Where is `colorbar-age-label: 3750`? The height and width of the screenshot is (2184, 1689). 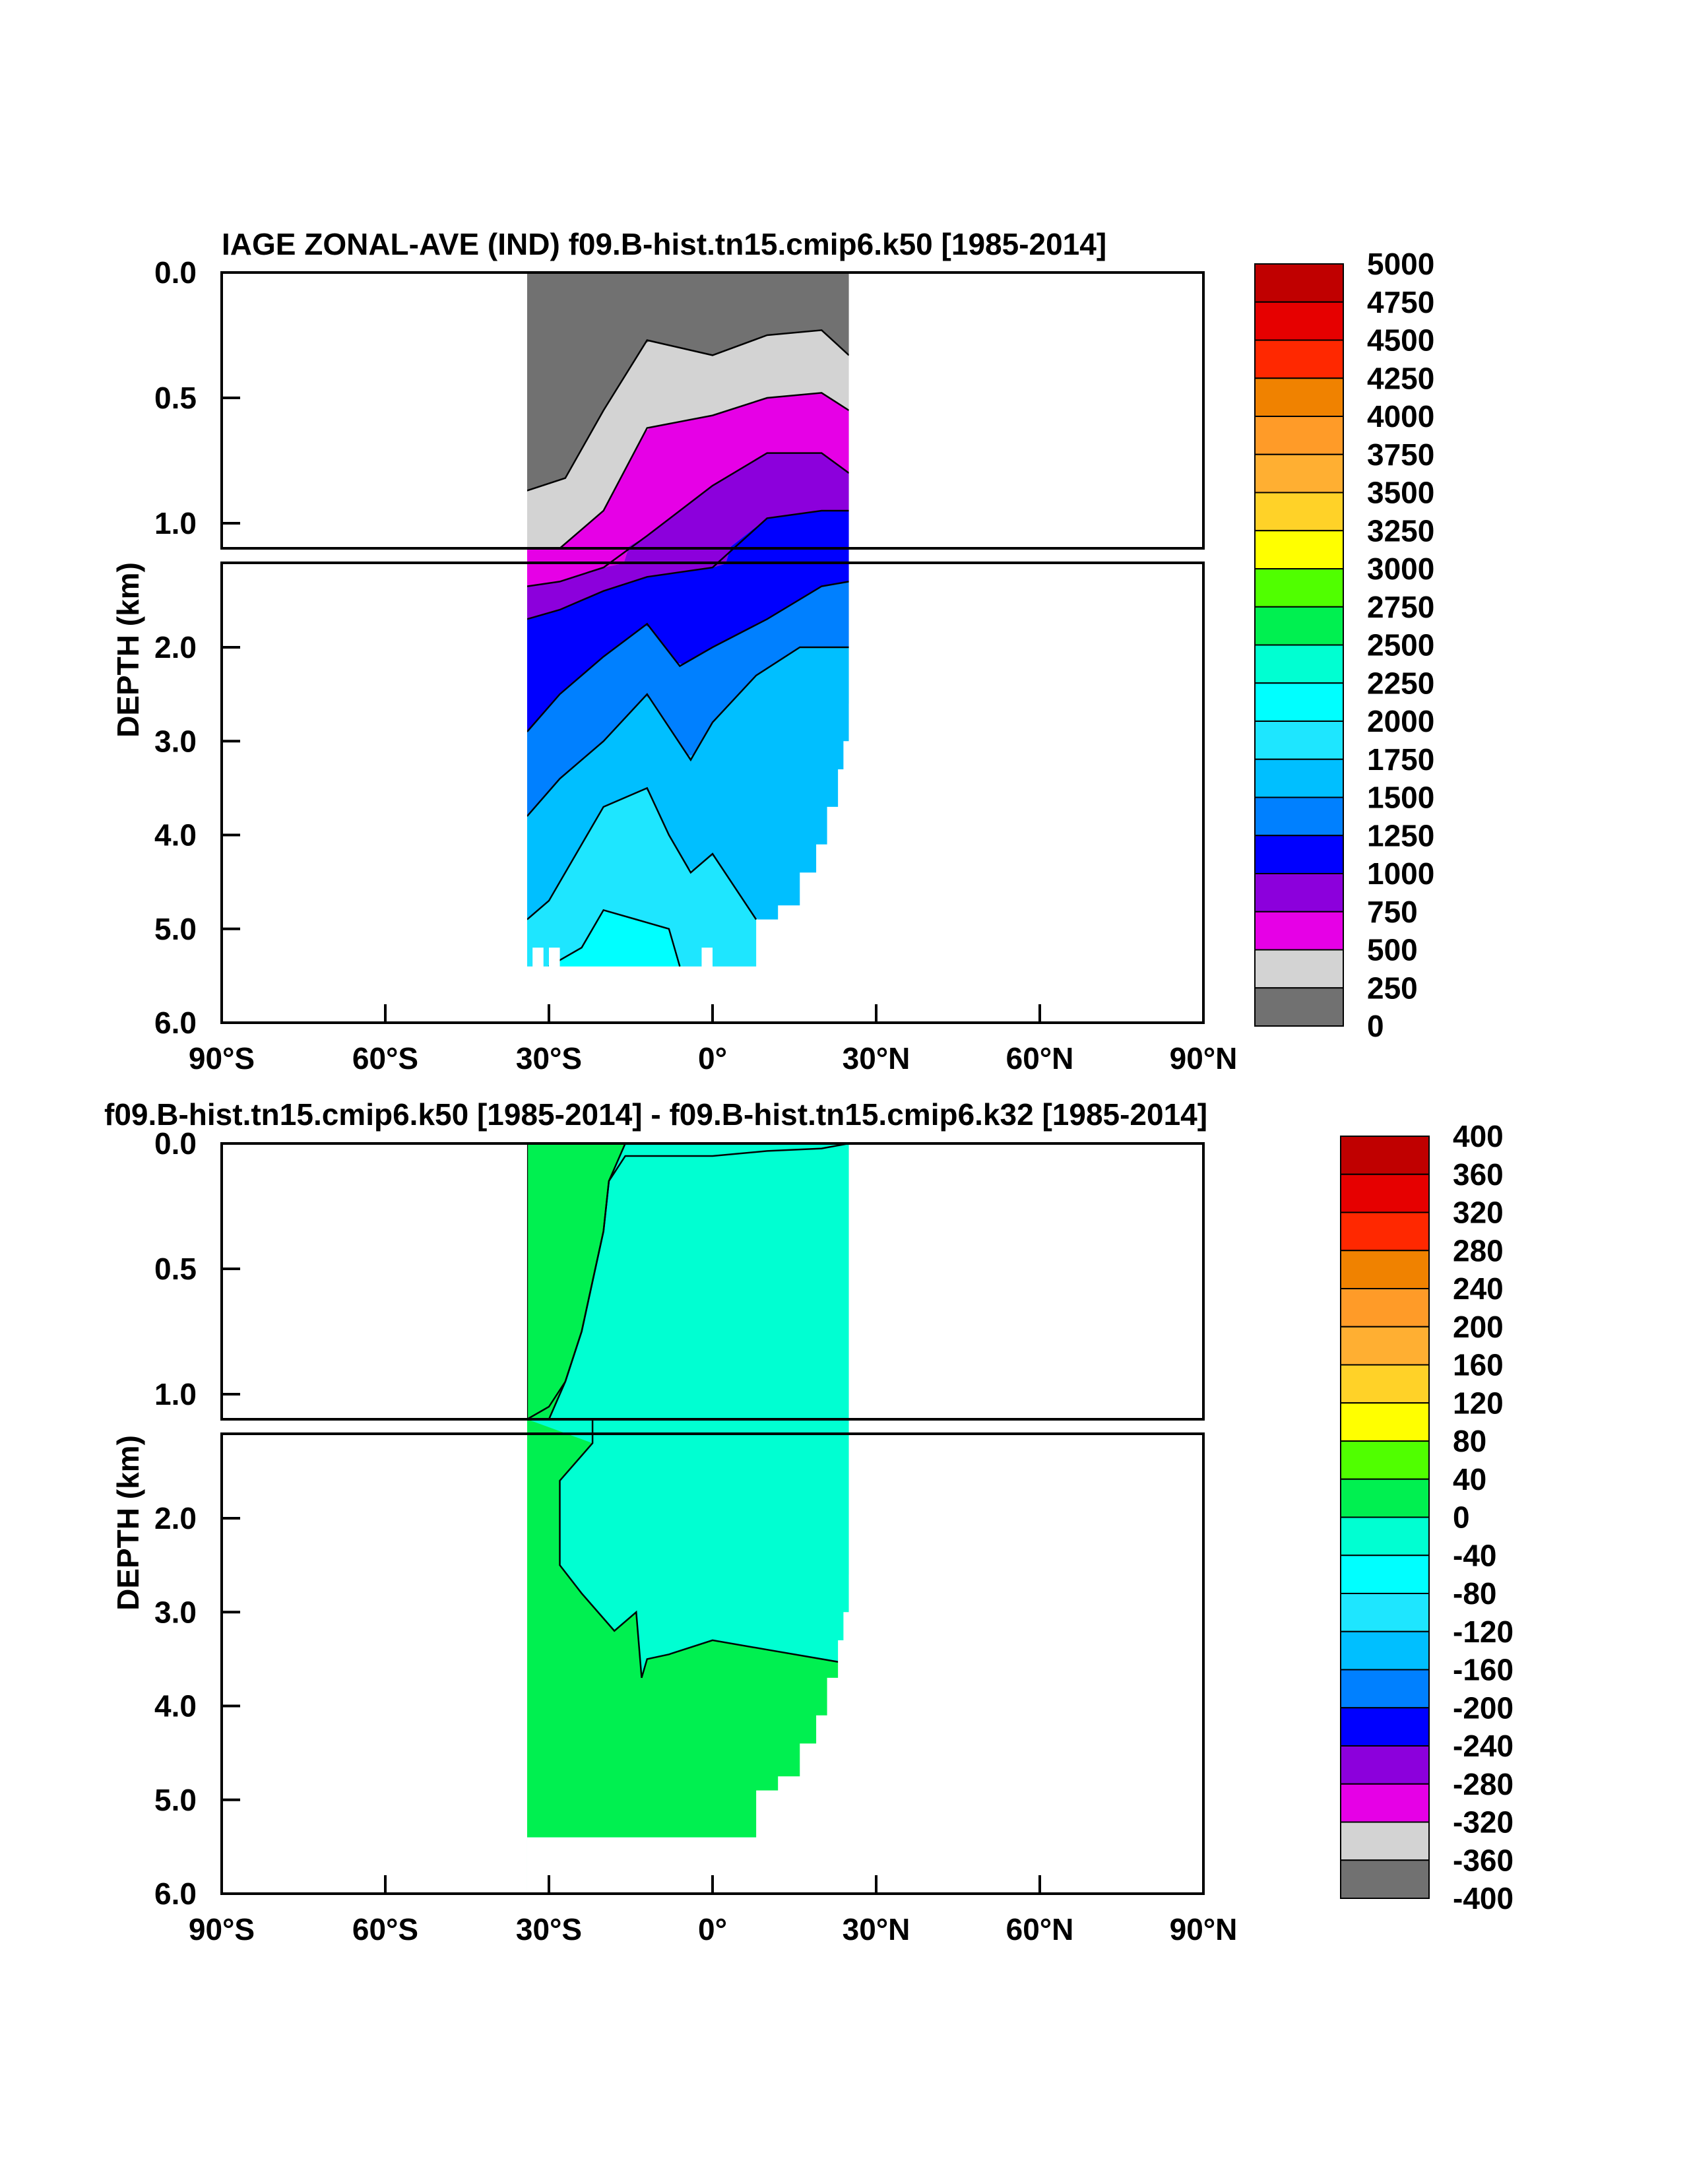 colorbar-age-label: 3750 is located at coordinates (1400, 454).